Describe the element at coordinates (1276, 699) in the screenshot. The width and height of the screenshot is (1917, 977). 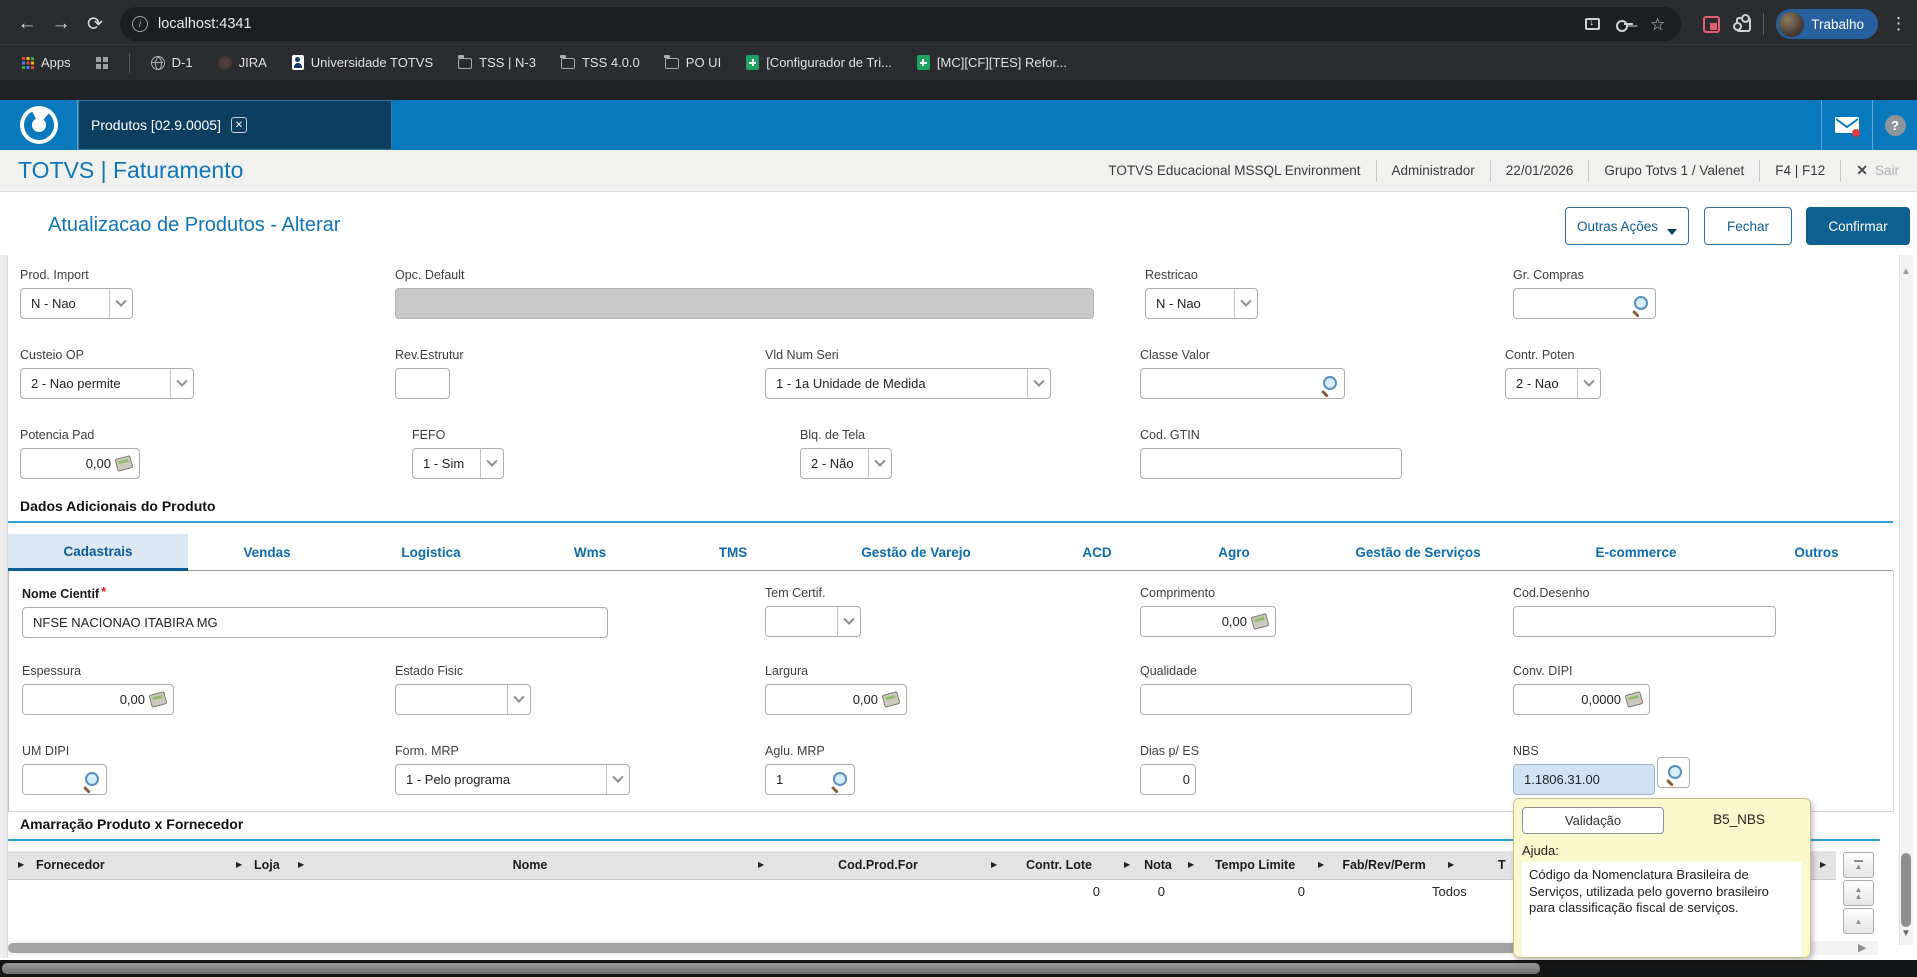
I see `qualidade-input` at that location.